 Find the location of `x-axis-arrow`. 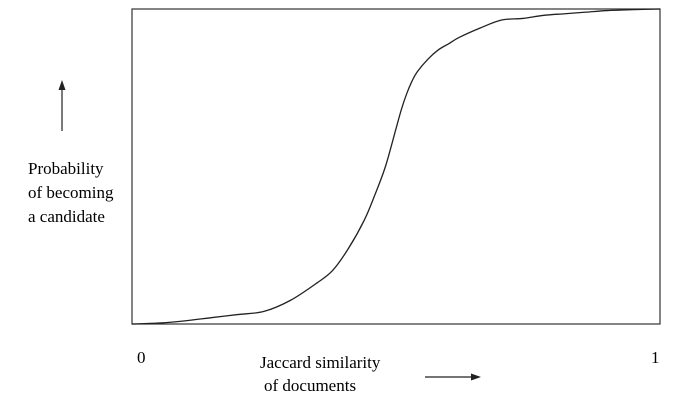

x-axis-arrow is located at coordinates (453, 377).